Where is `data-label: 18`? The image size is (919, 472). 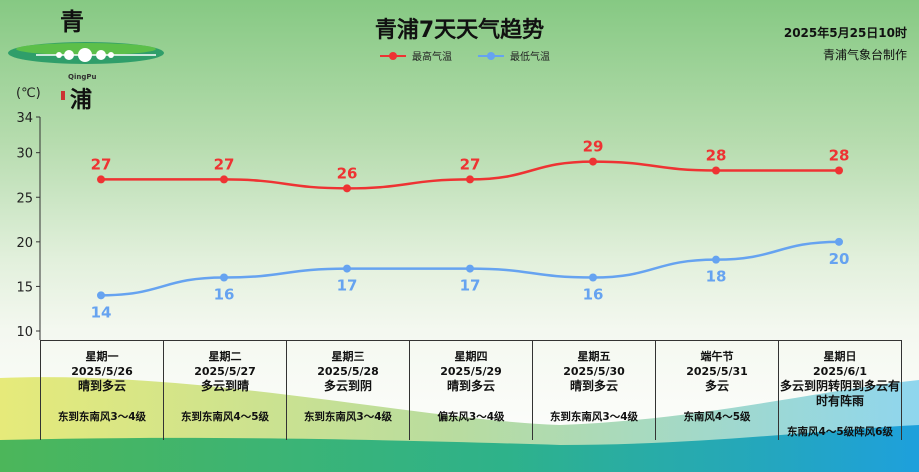
data-label: 18 is located at coordinates (716, 277).